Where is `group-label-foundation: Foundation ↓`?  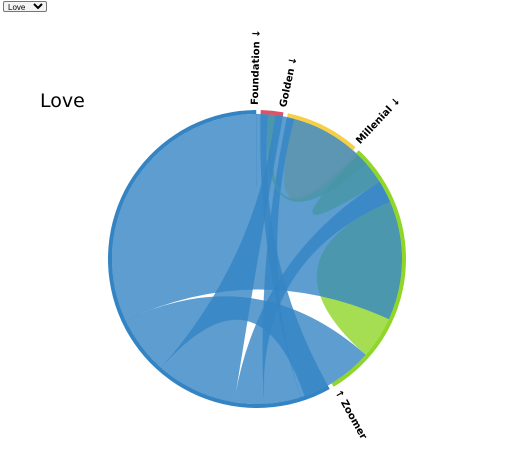
group-label-foundation: Foundation ↓ is located at coordinates (256, 67).